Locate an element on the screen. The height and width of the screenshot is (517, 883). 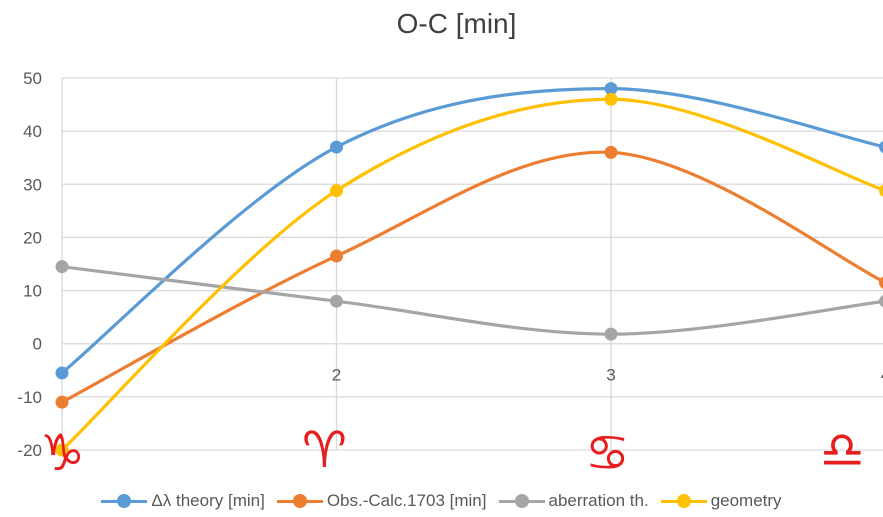
y-tick-label: -20 is located at coordinates (29, 450).